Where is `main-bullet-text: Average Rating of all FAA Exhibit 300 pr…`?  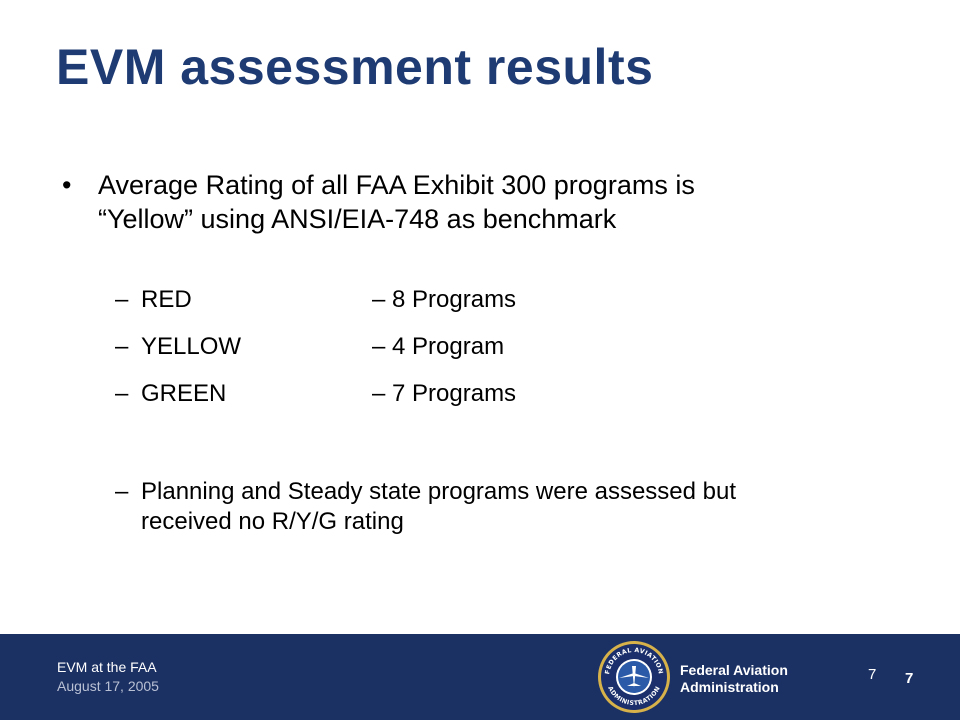 main-bullet-text: Average Rating of all FAA Exhibit 300 pr… is located at coordinates (478, 202).